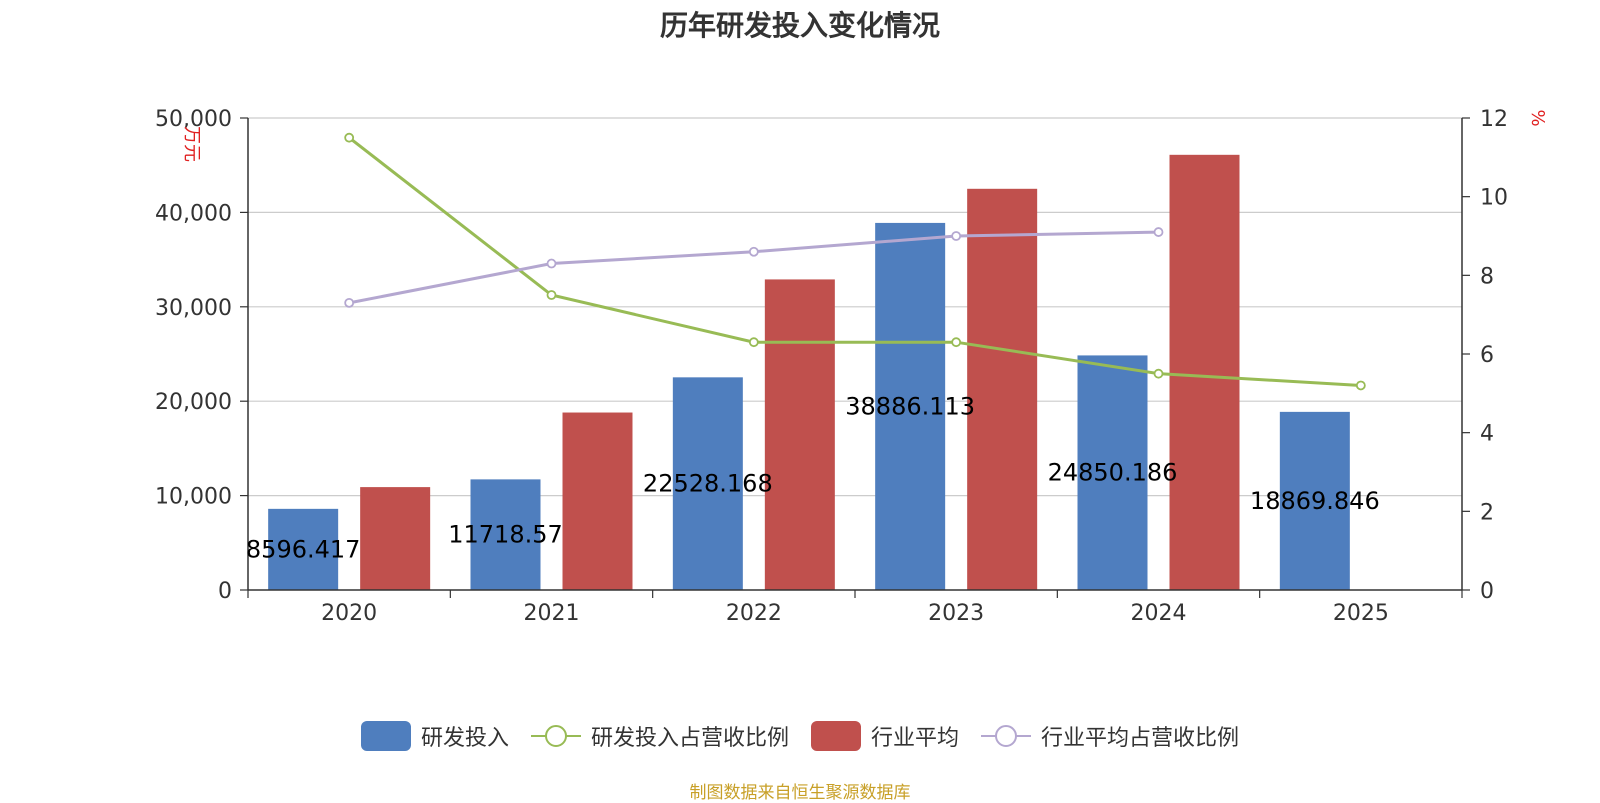 This screenshot has height=803, width=1600. What do you see at coordinates (395, 538) in the screenshot?
I see `bar-industry-avg-2020` at bounding box center [395, 538].